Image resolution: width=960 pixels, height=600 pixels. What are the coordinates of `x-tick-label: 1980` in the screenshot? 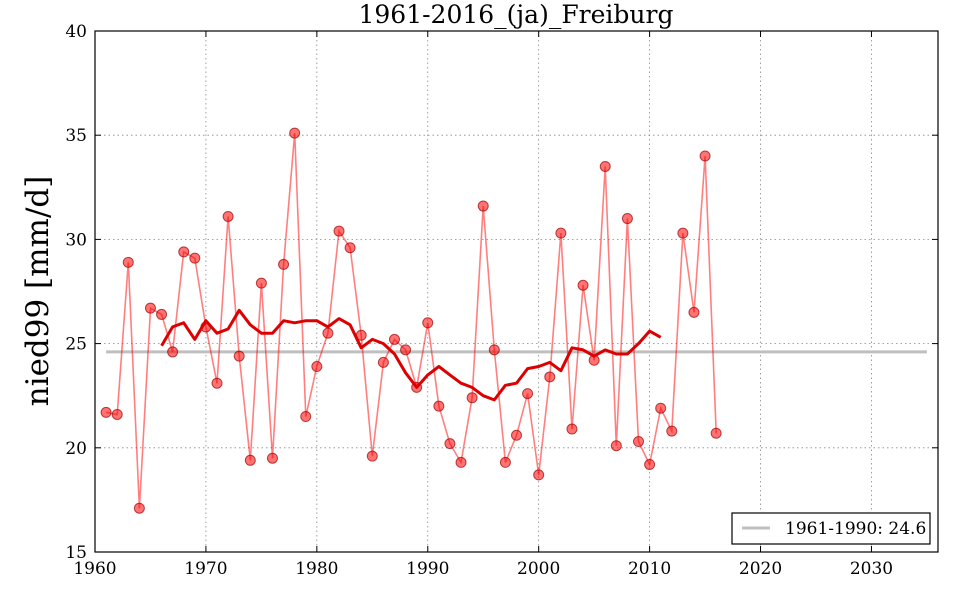 It's located at (316, 569).